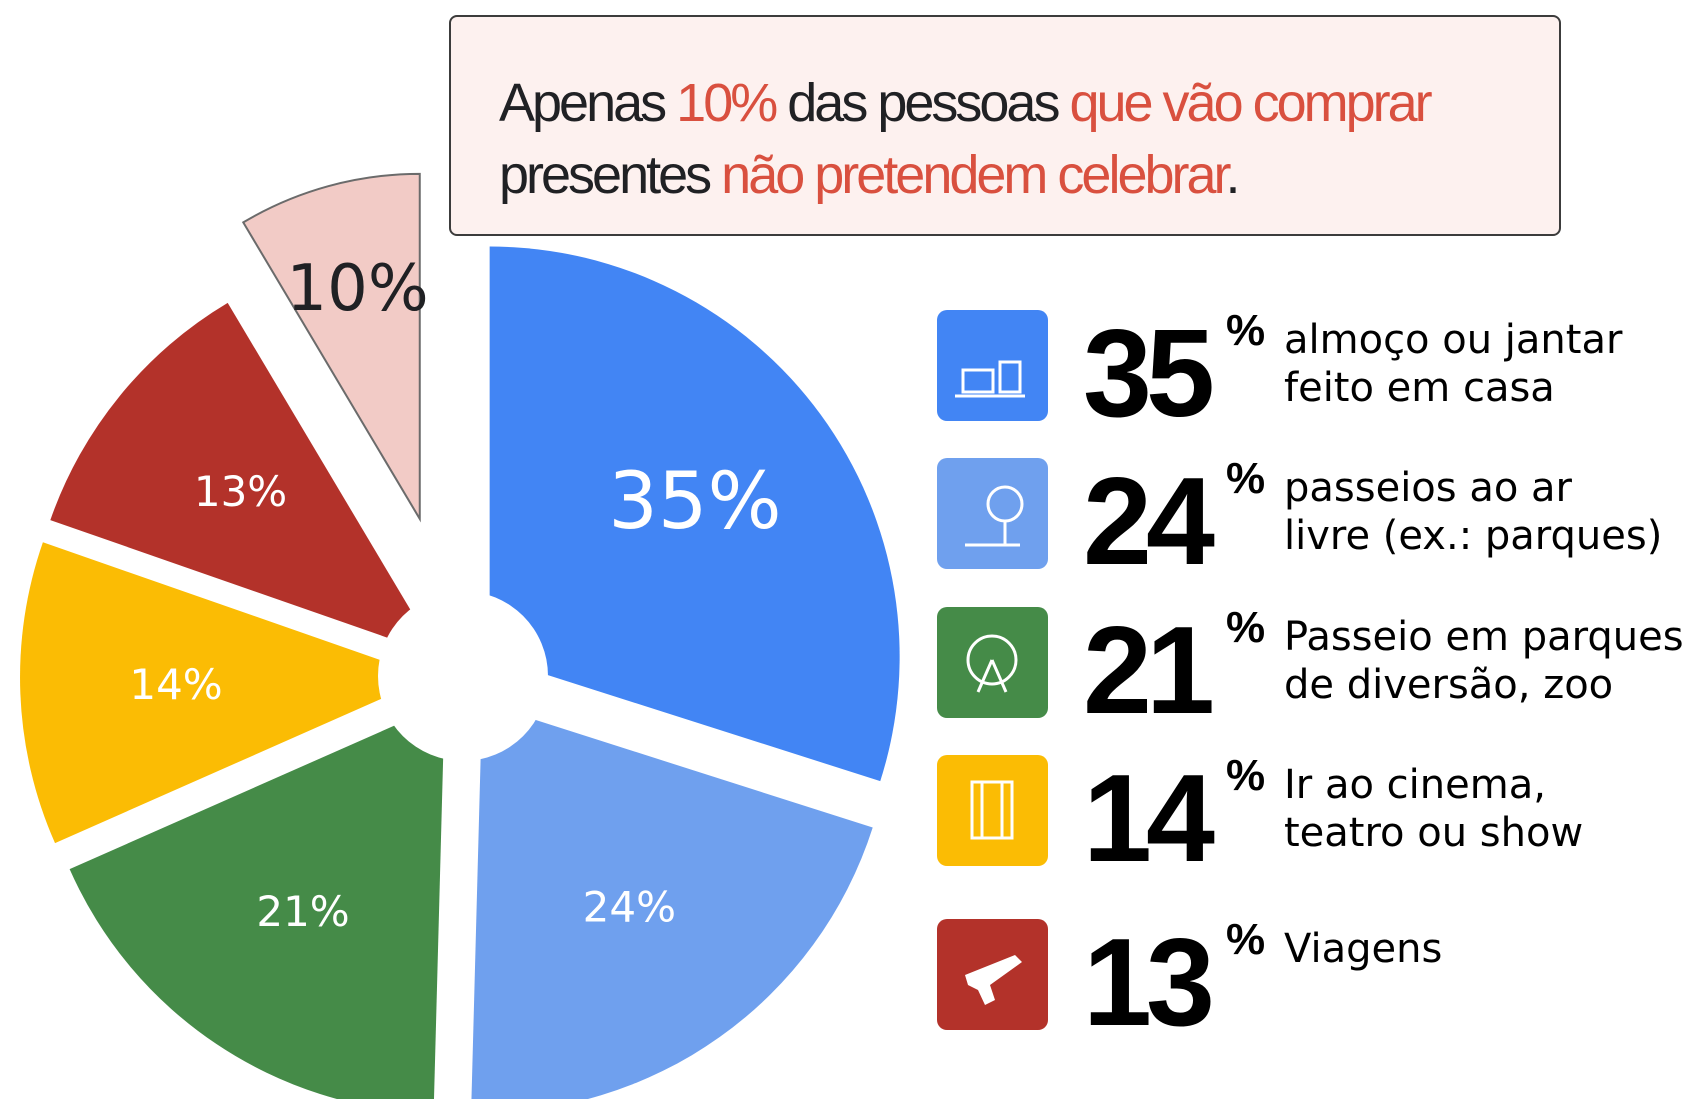  Describe the element at coordinates (1484, 661) in the screenshot. I see `legend-label: Passeio em parques de diversão, zoo` at that location.